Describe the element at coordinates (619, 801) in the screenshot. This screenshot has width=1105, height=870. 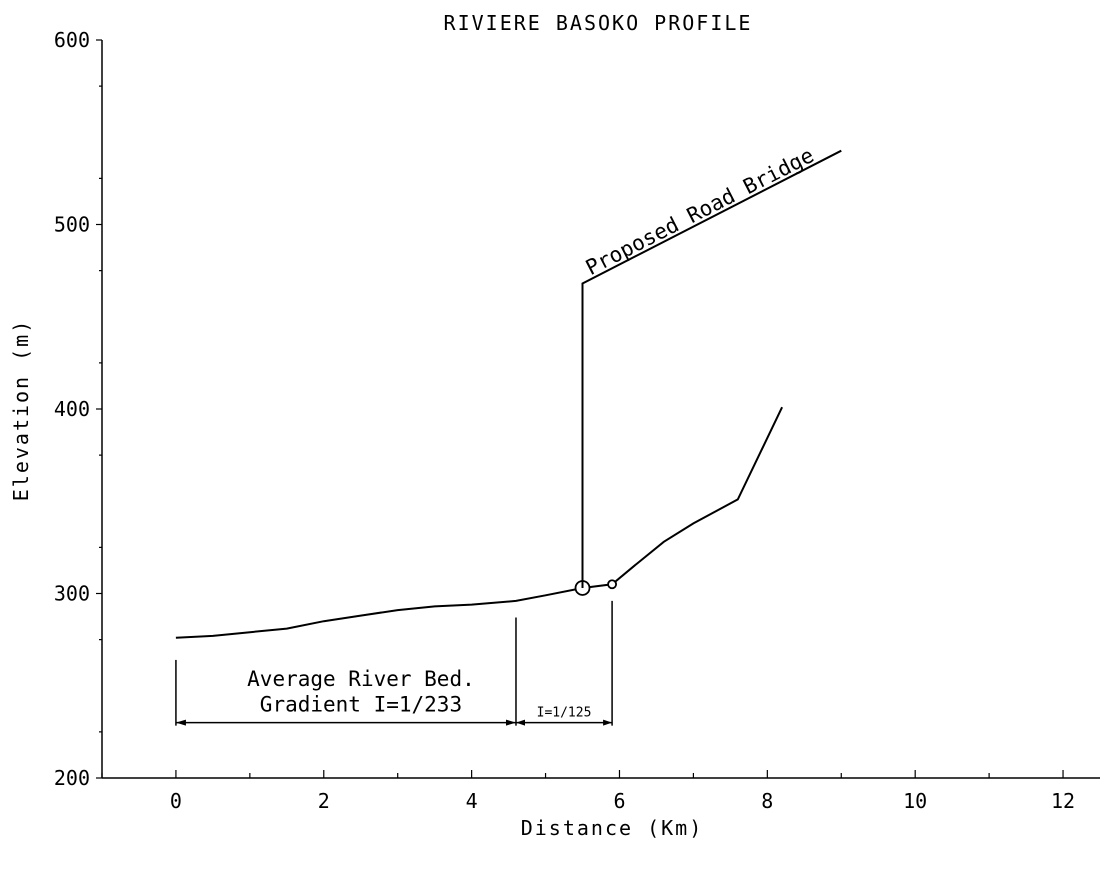
I see `x-tick-label: 6` at that location.